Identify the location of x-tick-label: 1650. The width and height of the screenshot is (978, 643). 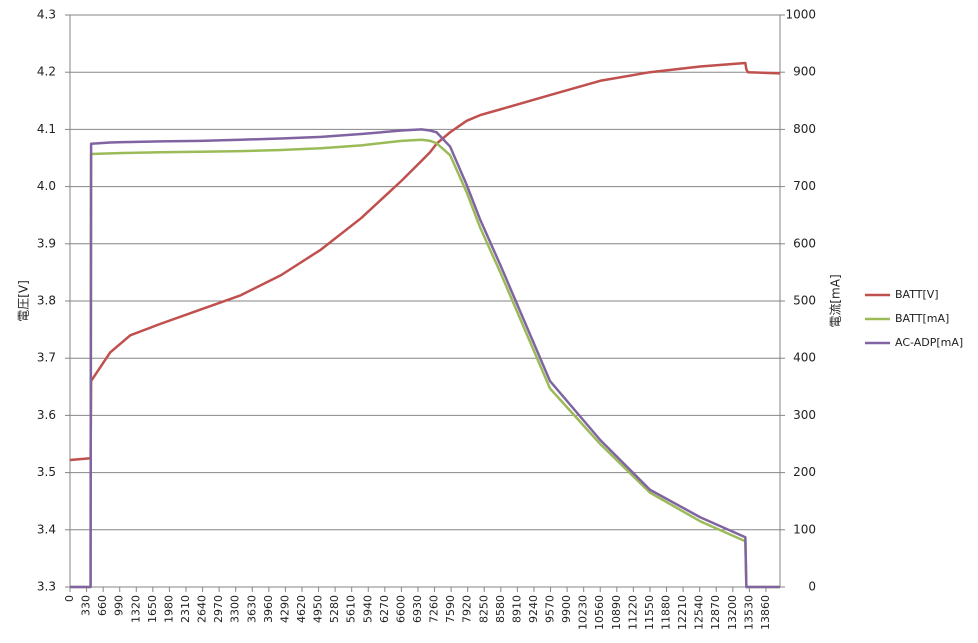
(152, 609).